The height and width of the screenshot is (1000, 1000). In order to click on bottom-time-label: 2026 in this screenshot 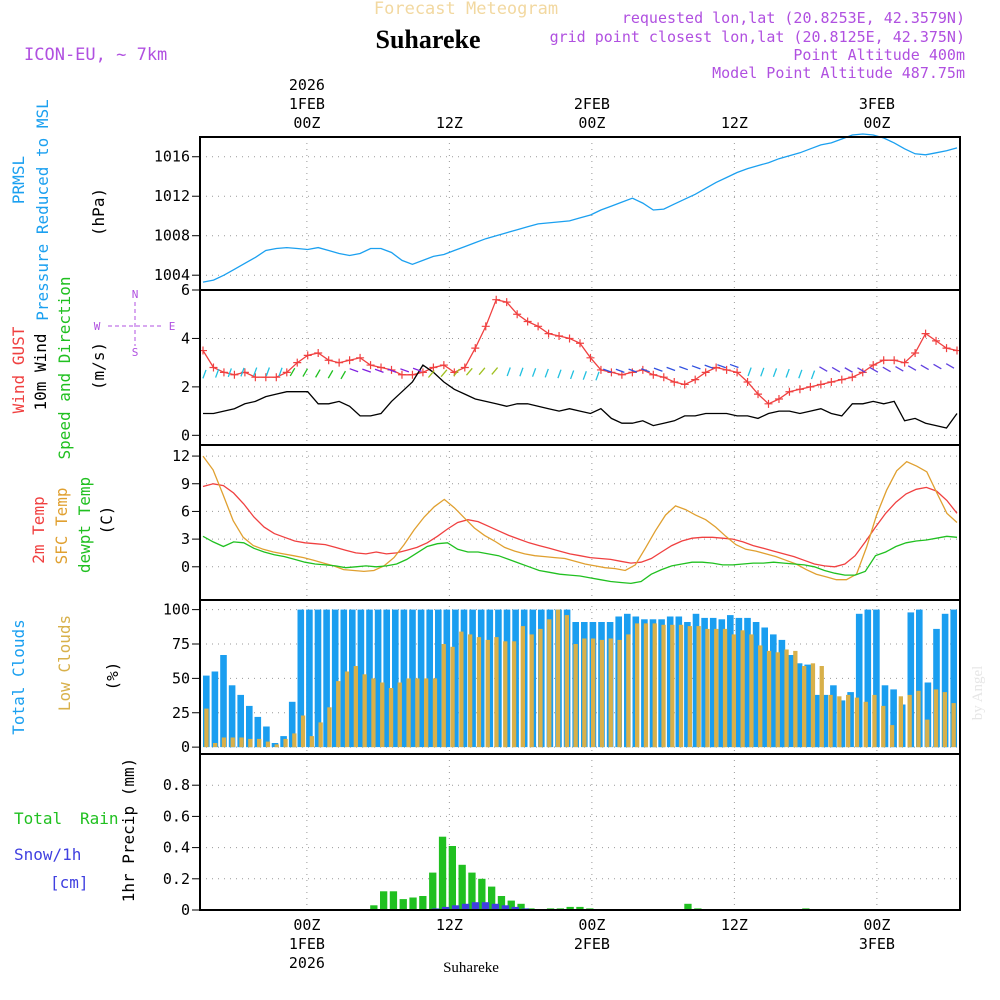, I will do `click(307, 963)`.